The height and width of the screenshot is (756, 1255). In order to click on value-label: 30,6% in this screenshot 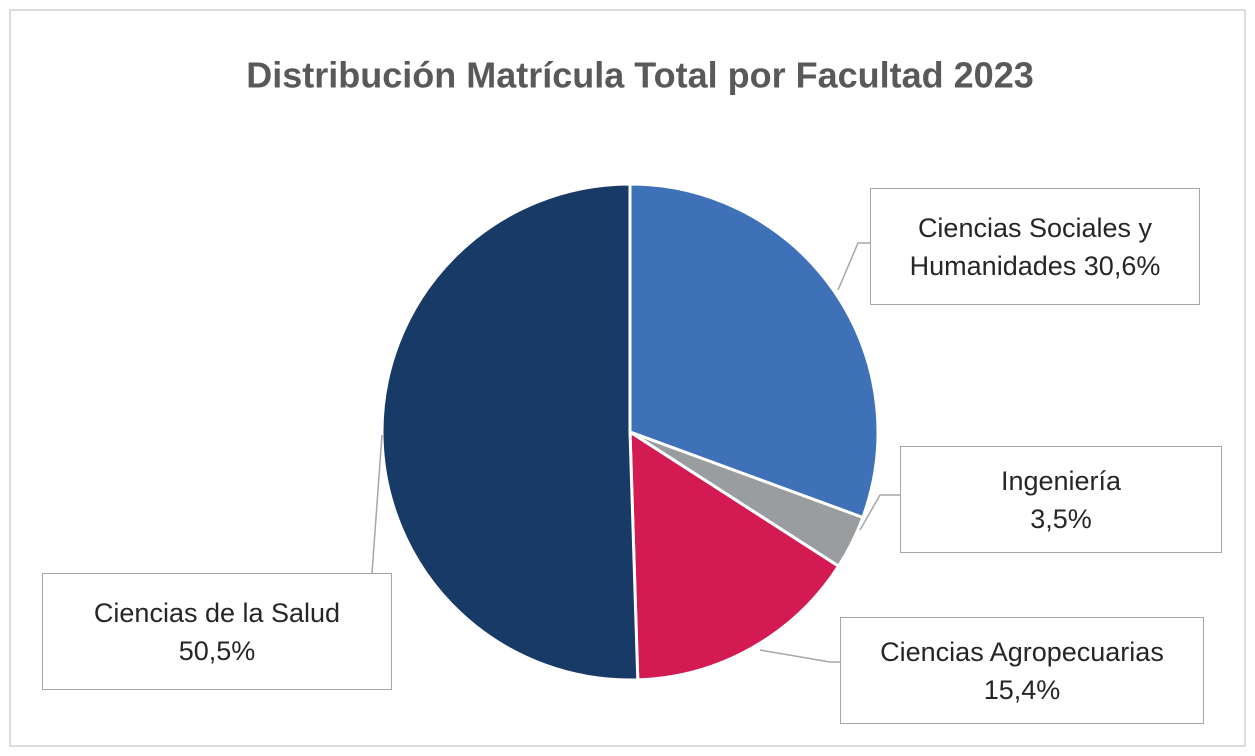, I will do `click(1122, 265)`.